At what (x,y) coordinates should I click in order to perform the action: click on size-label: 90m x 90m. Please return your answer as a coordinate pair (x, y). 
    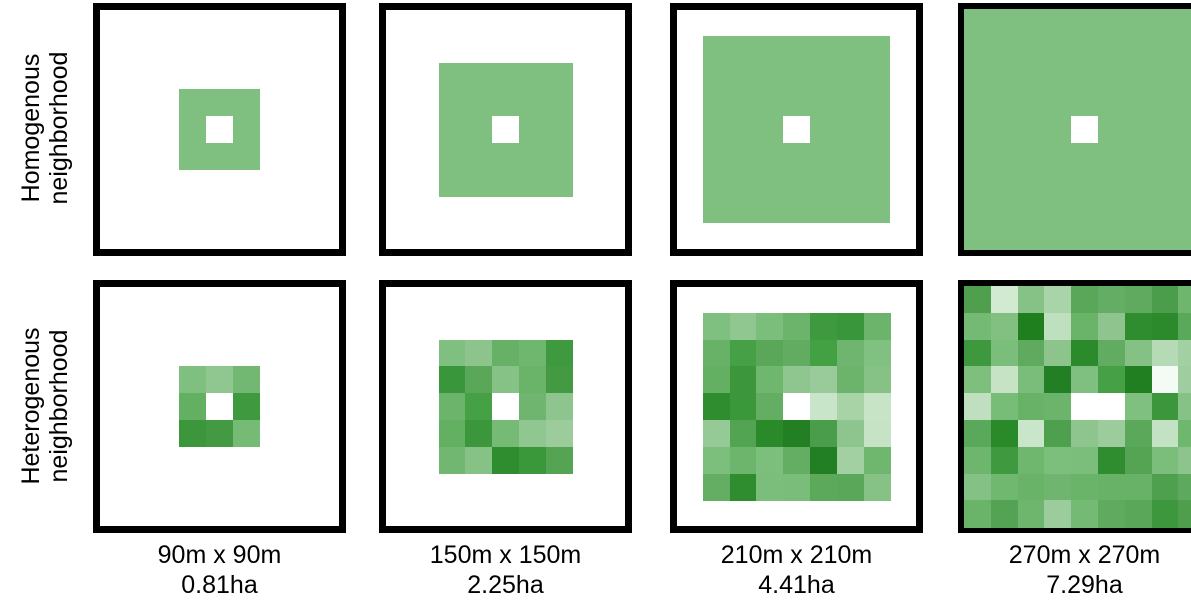
    Looking at the image, I should click on (219, 555).